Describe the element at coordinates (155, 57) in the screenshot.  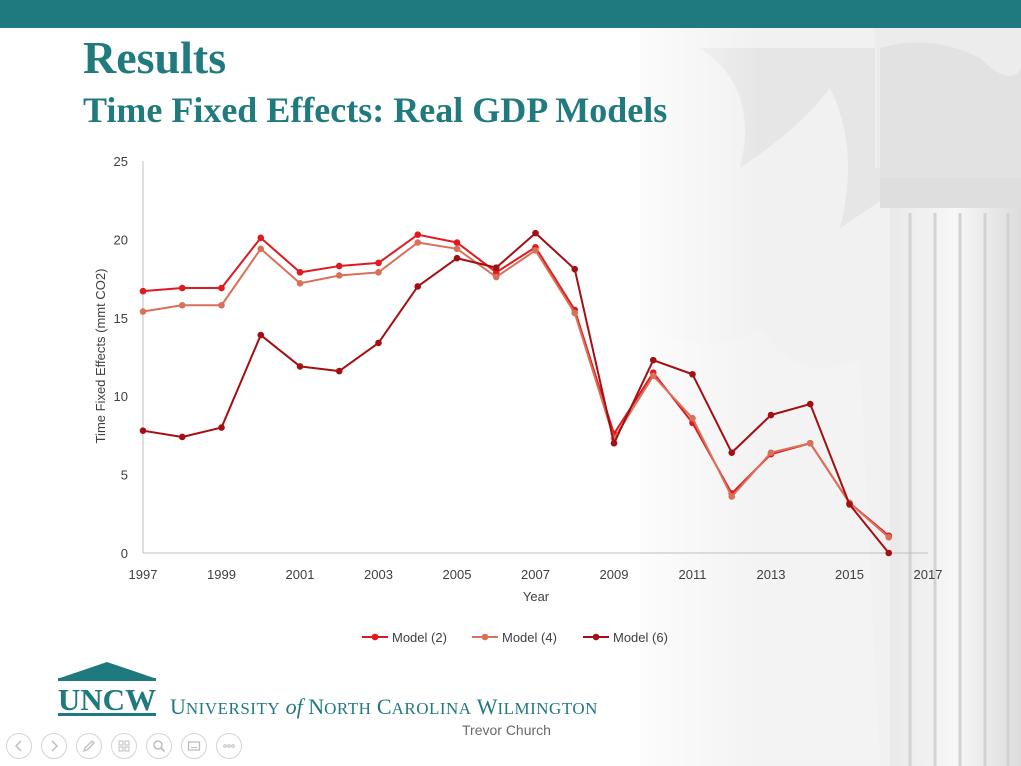
I see `slide-title: Results` at that location.